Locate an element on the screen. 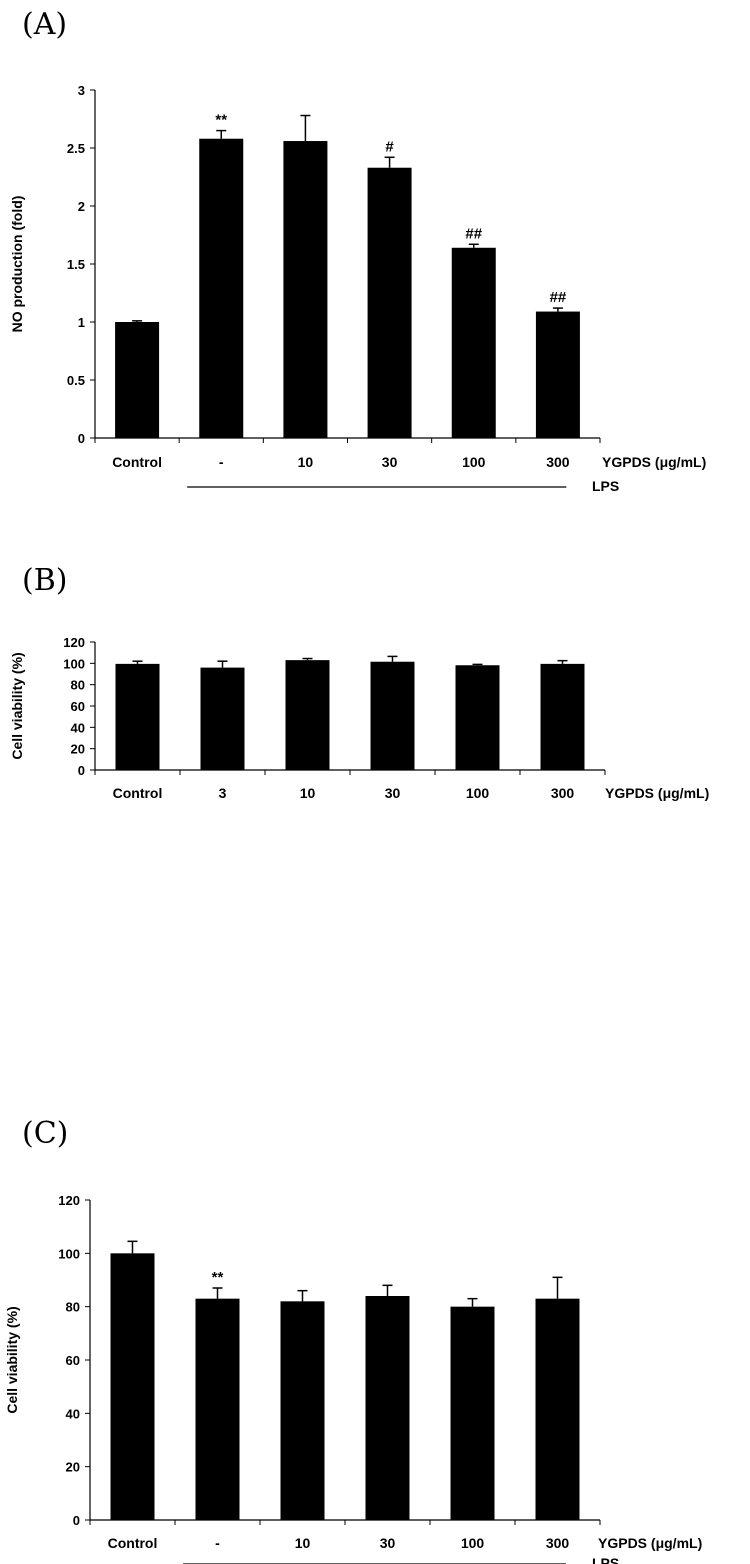 This screenshot has height=1564, width=750. y-axis-label: NO production (fold) is located at coordinates (17, 264).